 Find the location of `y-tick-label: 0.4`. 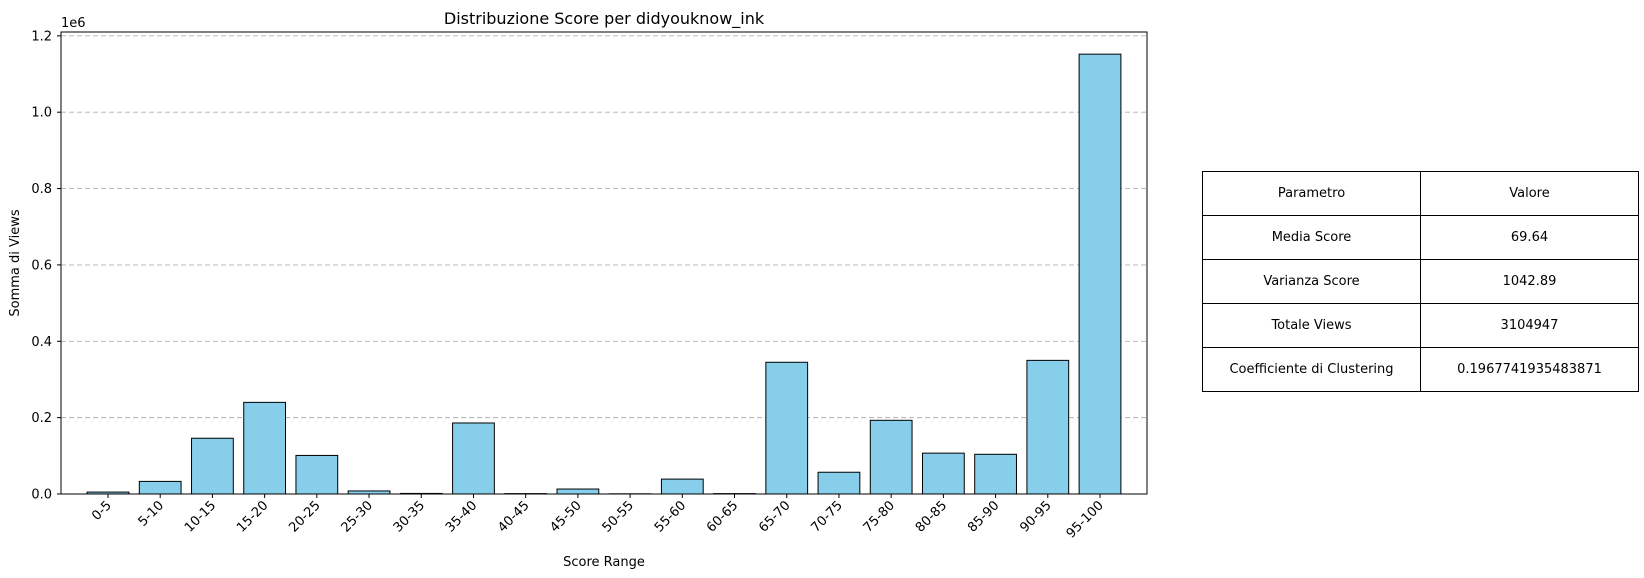

y-tick-label: 0.4 is located at coordinates (41, 342).